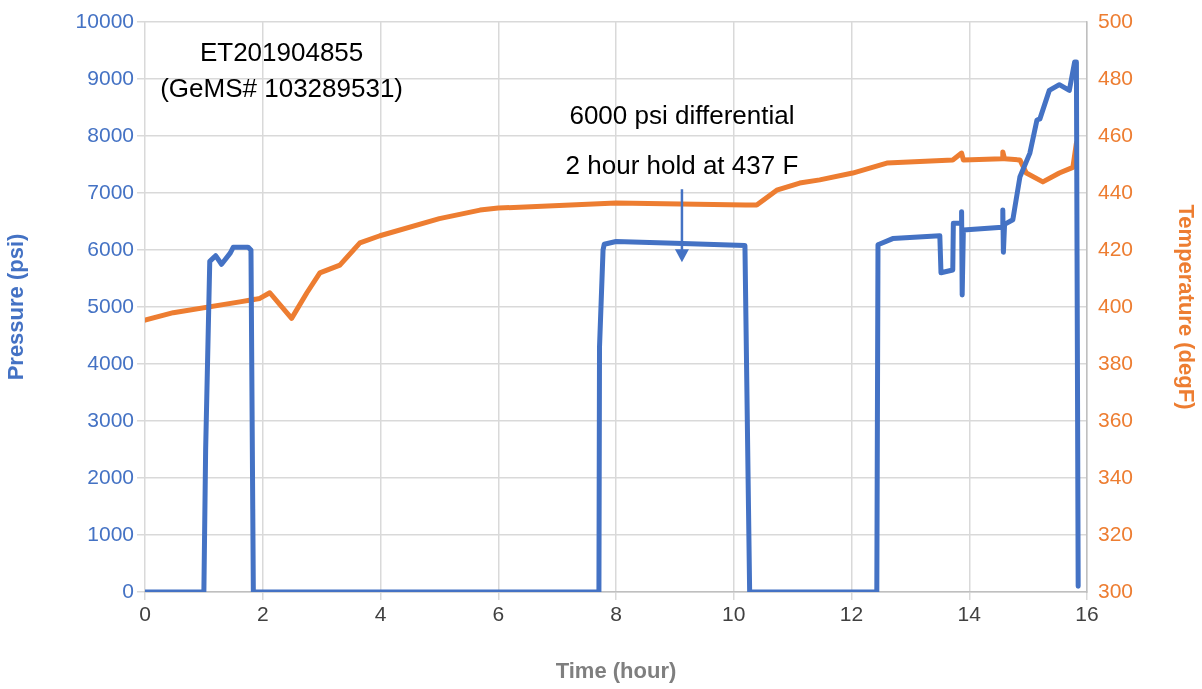  What do you see at coordinates (969, 614) in the screenshot?
I see `x-tick-label: 14` at bounding box center [969, 614].